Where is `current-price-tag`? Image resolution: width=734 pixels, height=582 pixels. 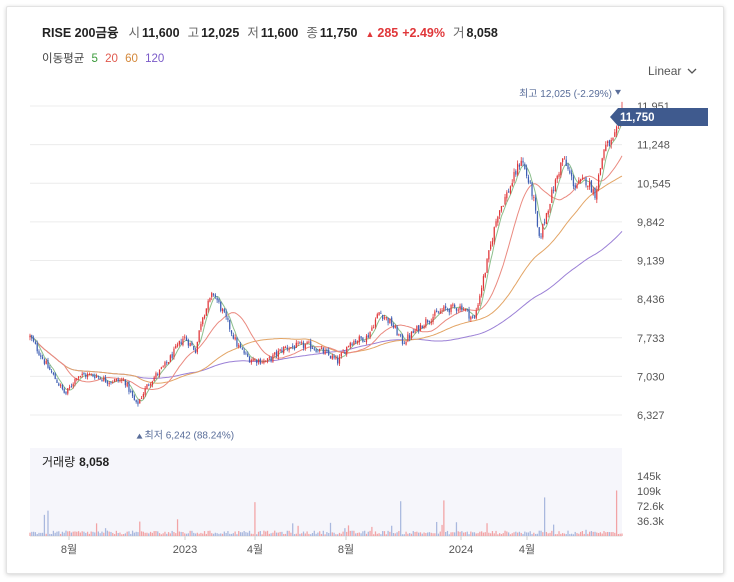 current-price-tag is located at coordinates (659, 117).